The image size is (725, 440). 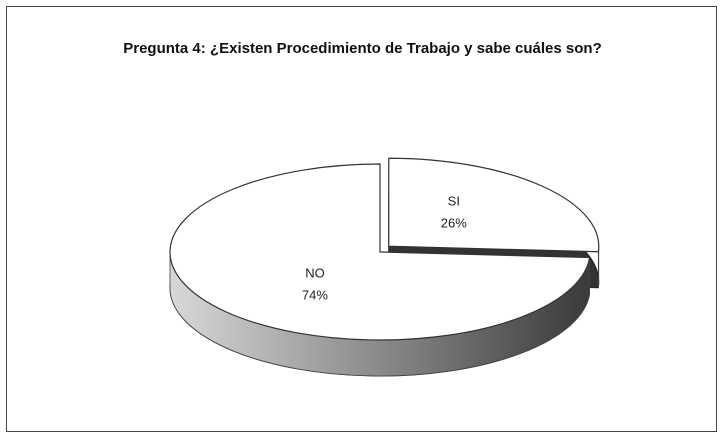 I want to click on slice-category-label: NO, so click(x=315, y=273).